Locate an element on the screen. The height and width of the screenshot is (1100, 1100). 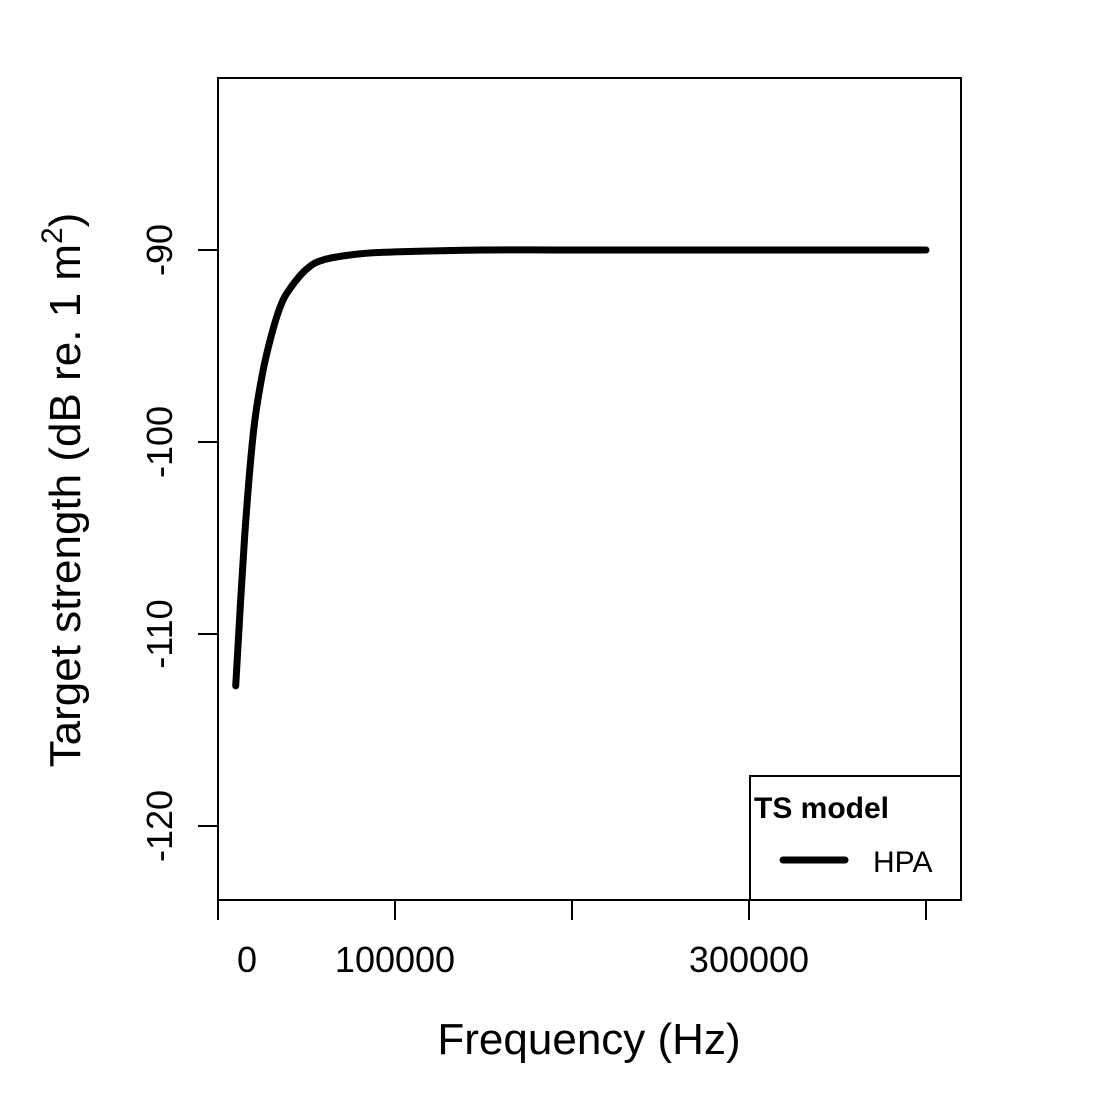
x-tick-label: 0 is located at coordinates (247, 959).